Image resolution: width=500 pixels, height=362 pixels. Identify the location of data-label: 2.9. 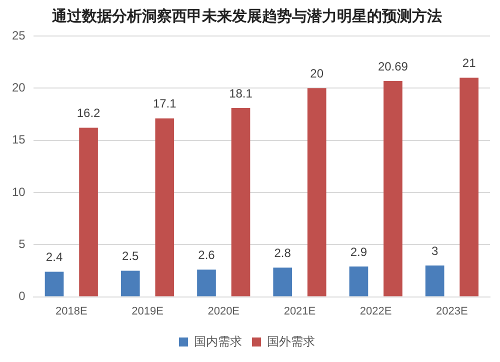
(359, 251).